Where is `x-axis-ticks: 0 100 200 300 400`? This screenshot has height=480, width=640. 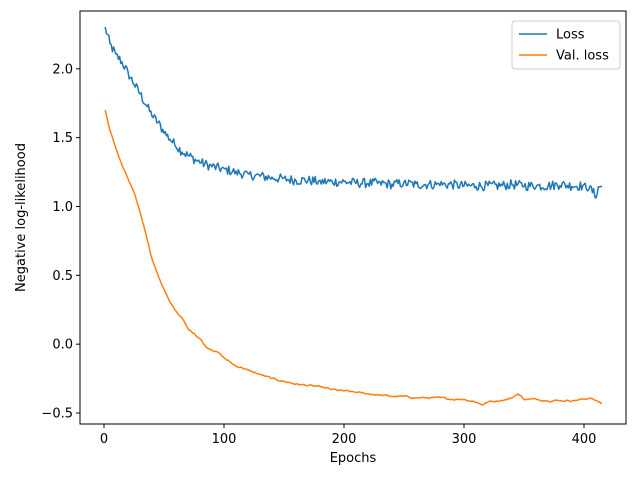
x-axis-ticks: 0 100 200 300 400 is located at coordinates (348, 435).